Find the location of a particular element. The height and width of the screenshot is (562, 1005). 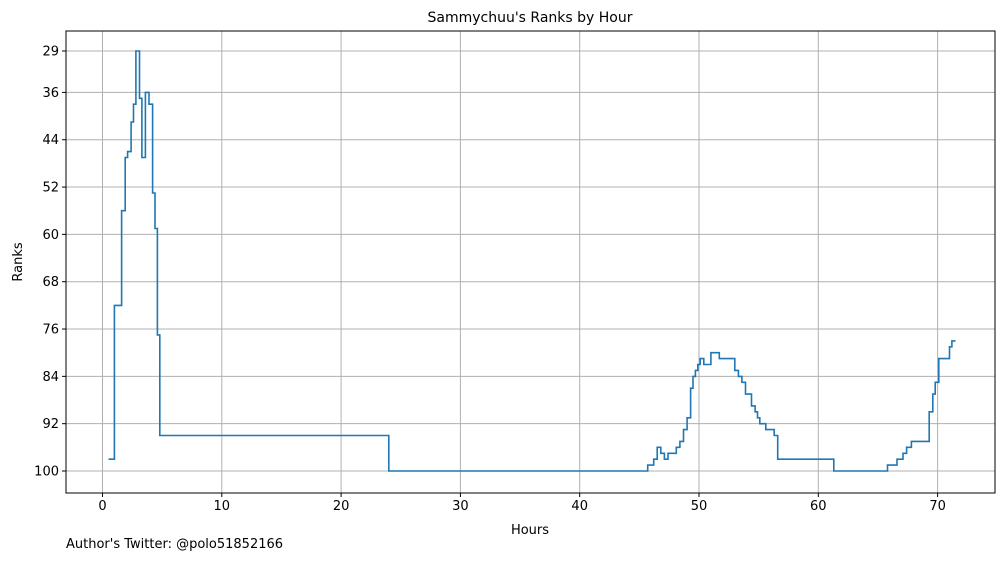

x-tick-label: 50 is located at coordinates (699, 506).